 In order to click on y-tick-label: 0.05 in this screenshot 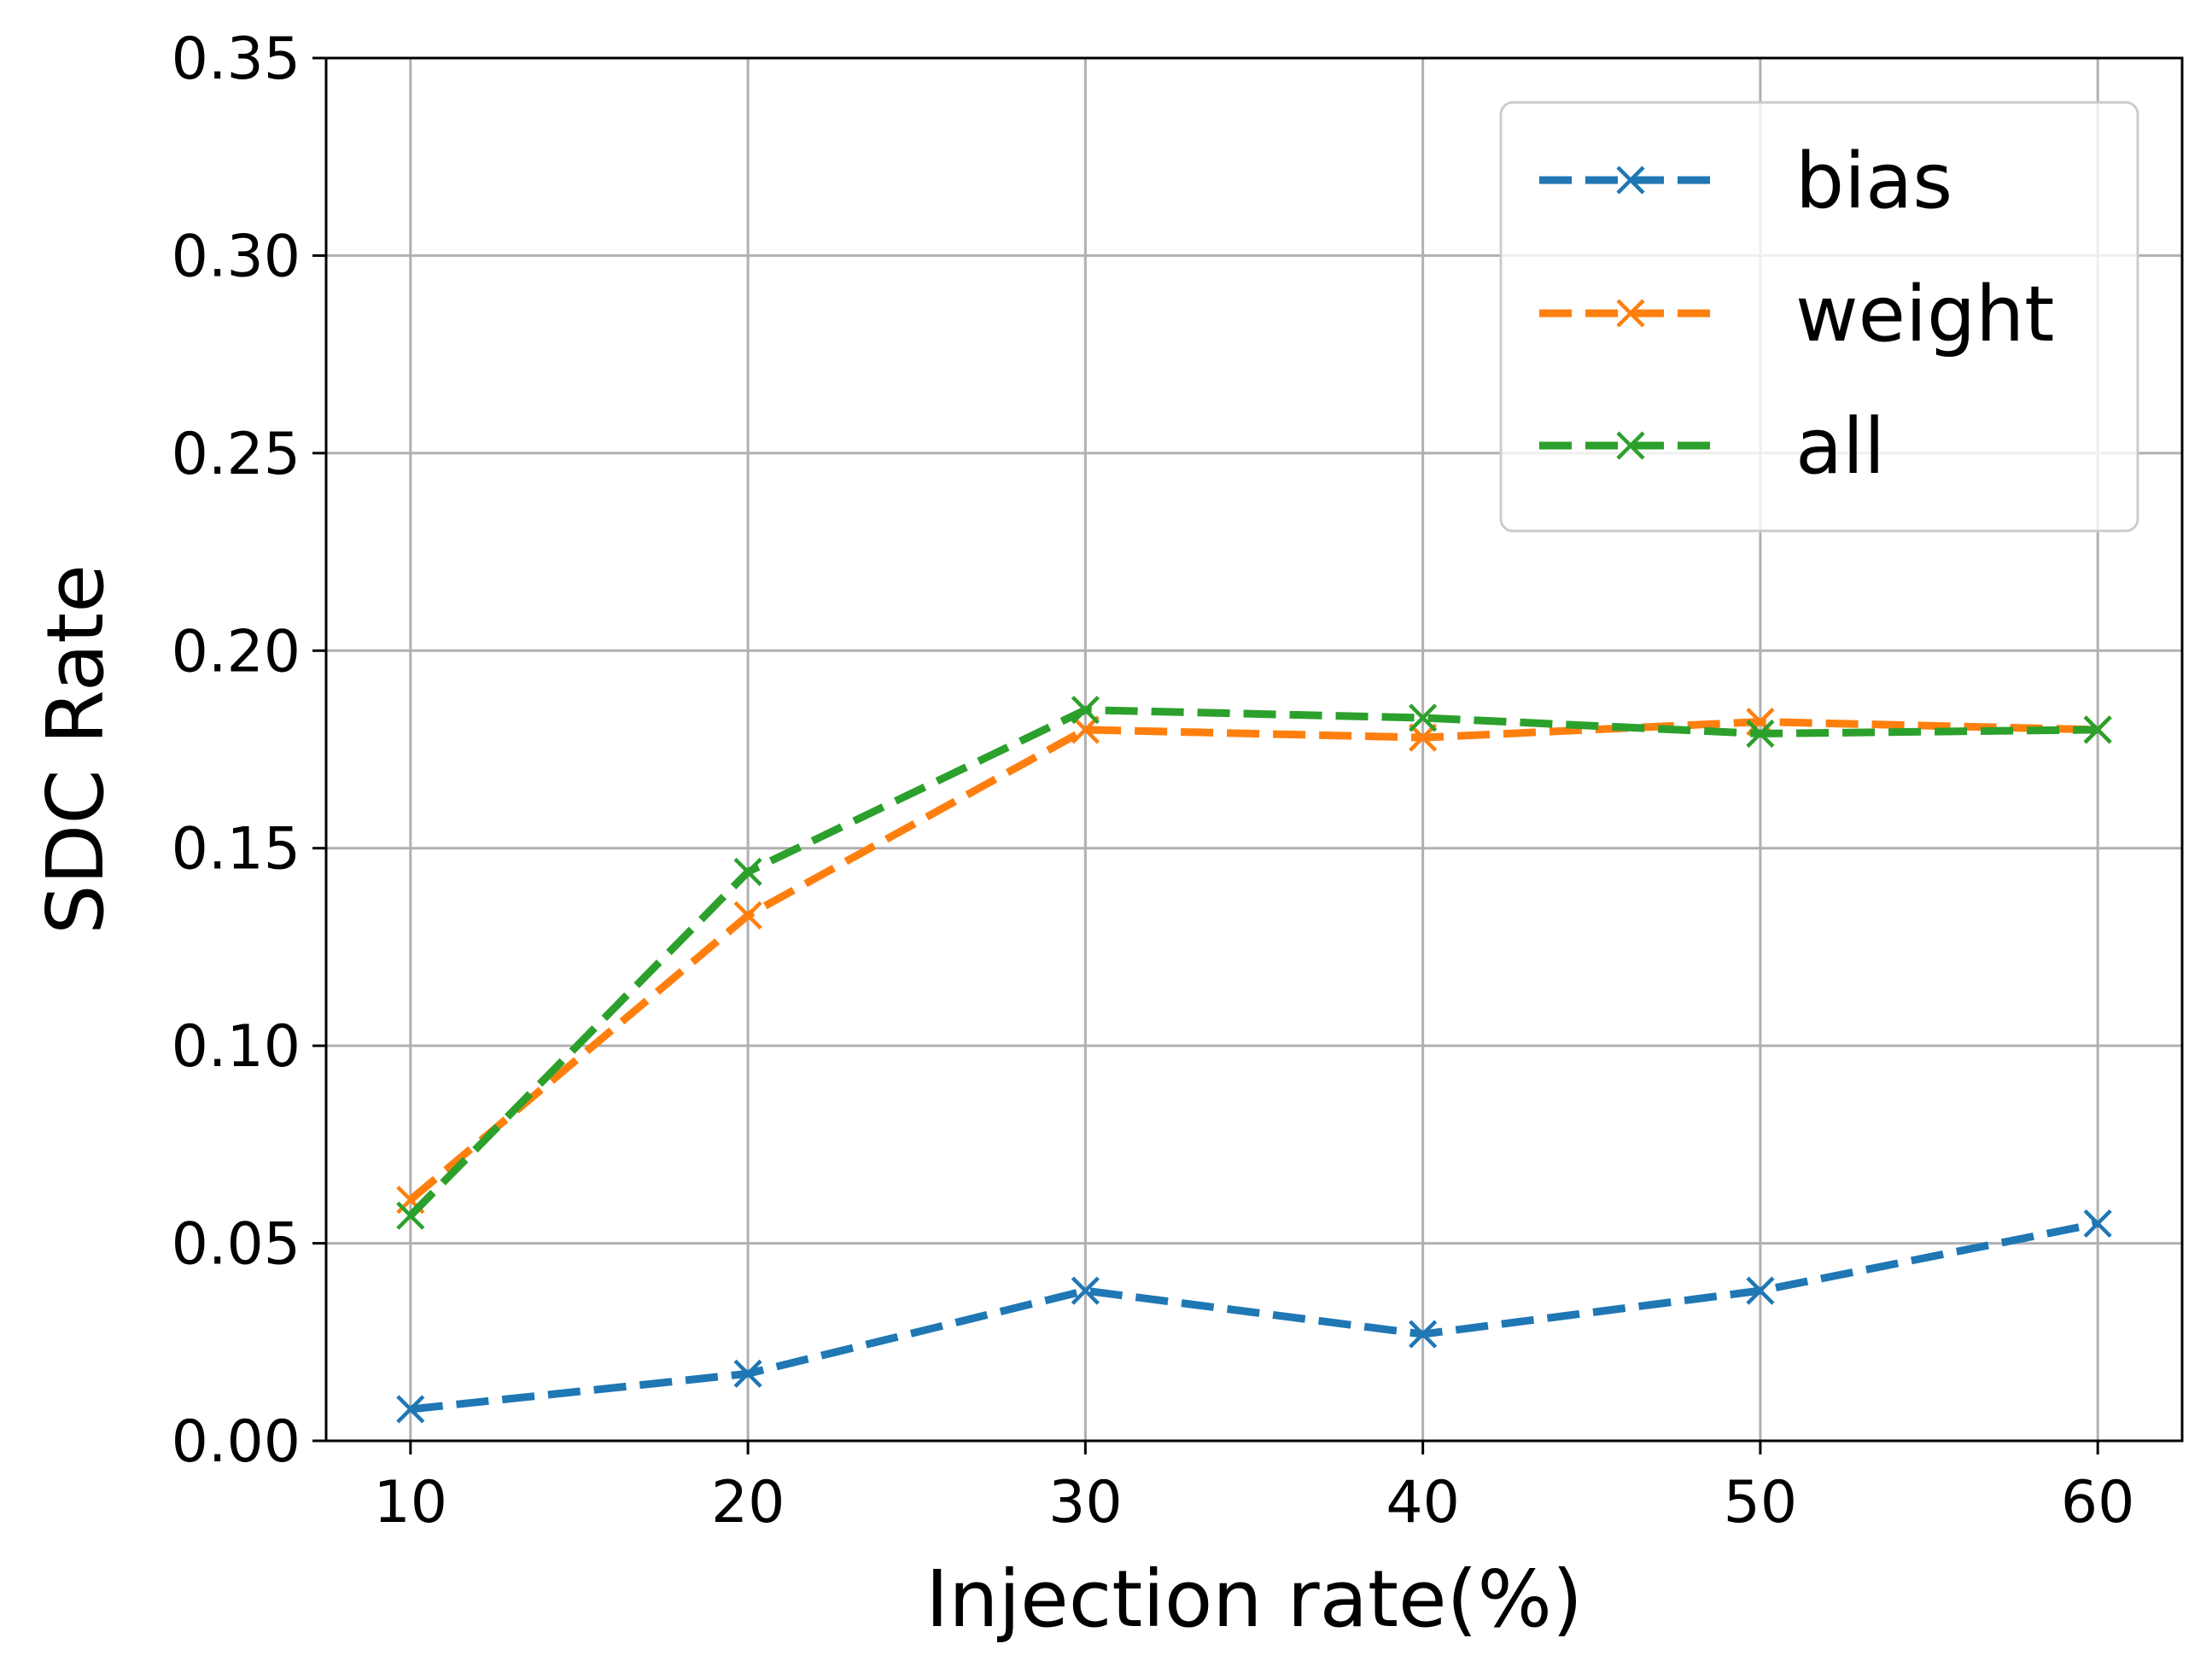, I will do `click(237, 1245)`.